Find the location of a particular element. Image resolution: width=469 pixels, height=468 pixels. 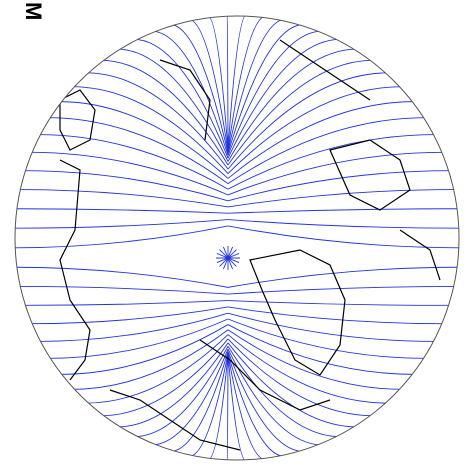

map-title: M is located at coordinates (33, 11).